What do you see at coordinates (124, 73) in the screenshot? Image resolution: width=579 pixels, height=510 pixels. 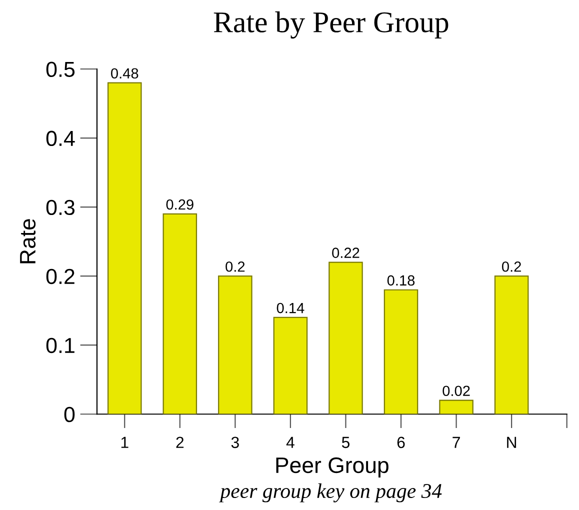 I see `data-label: 0.48` at bounding box center [124, 73].